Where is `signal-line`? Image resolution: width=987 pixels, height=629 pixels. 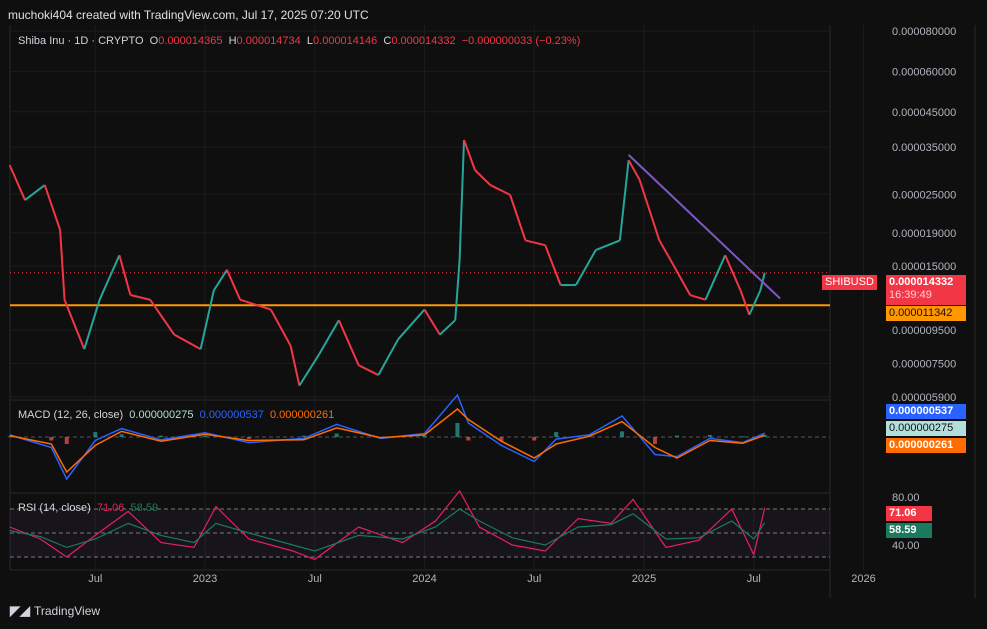 signal-line is located at coordinates (387, 441).